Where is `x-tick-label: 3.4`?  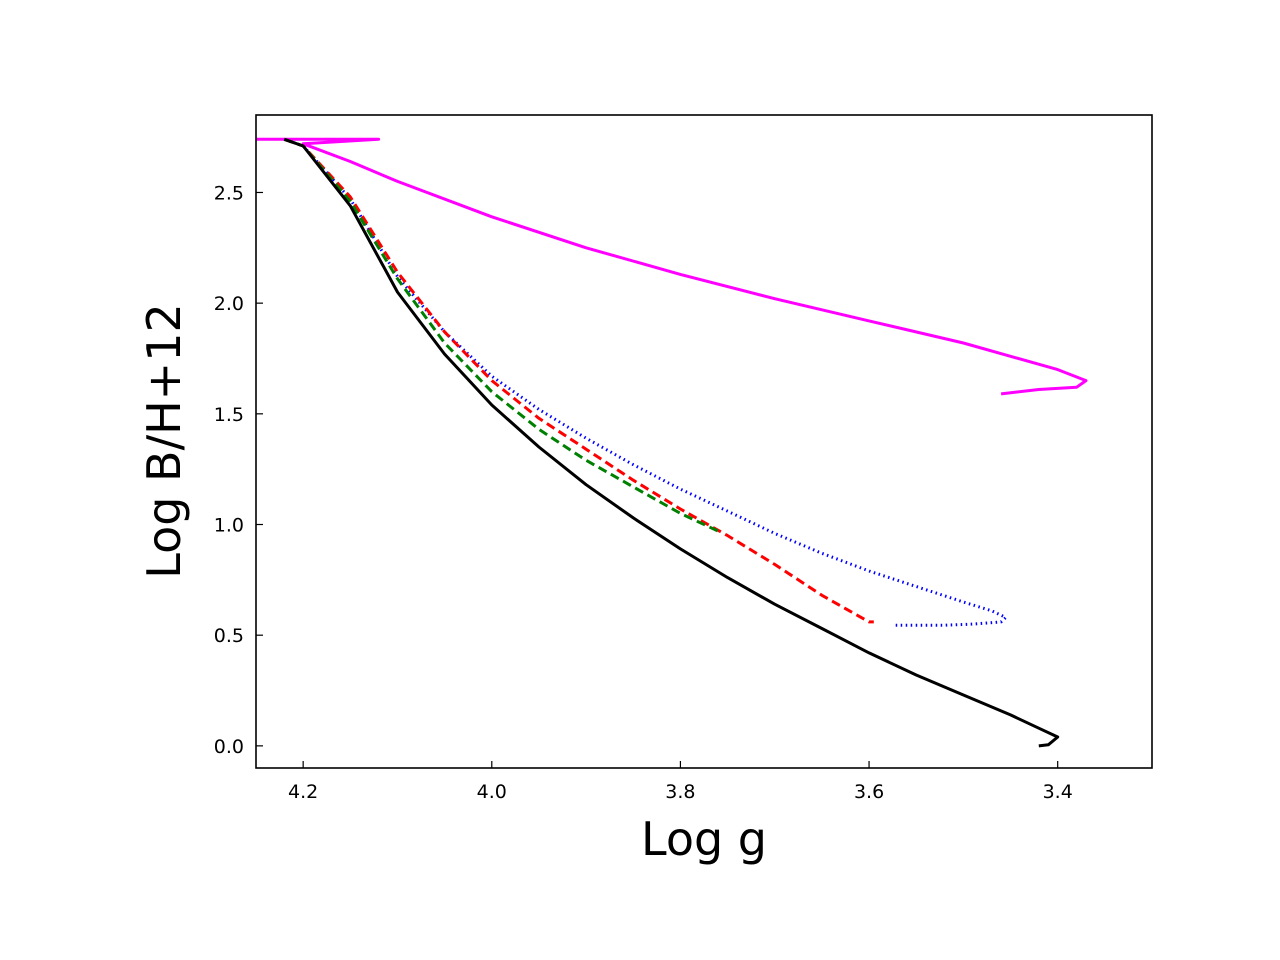
x-tick-label: 3.4 is located at coordinates (1058, 792).